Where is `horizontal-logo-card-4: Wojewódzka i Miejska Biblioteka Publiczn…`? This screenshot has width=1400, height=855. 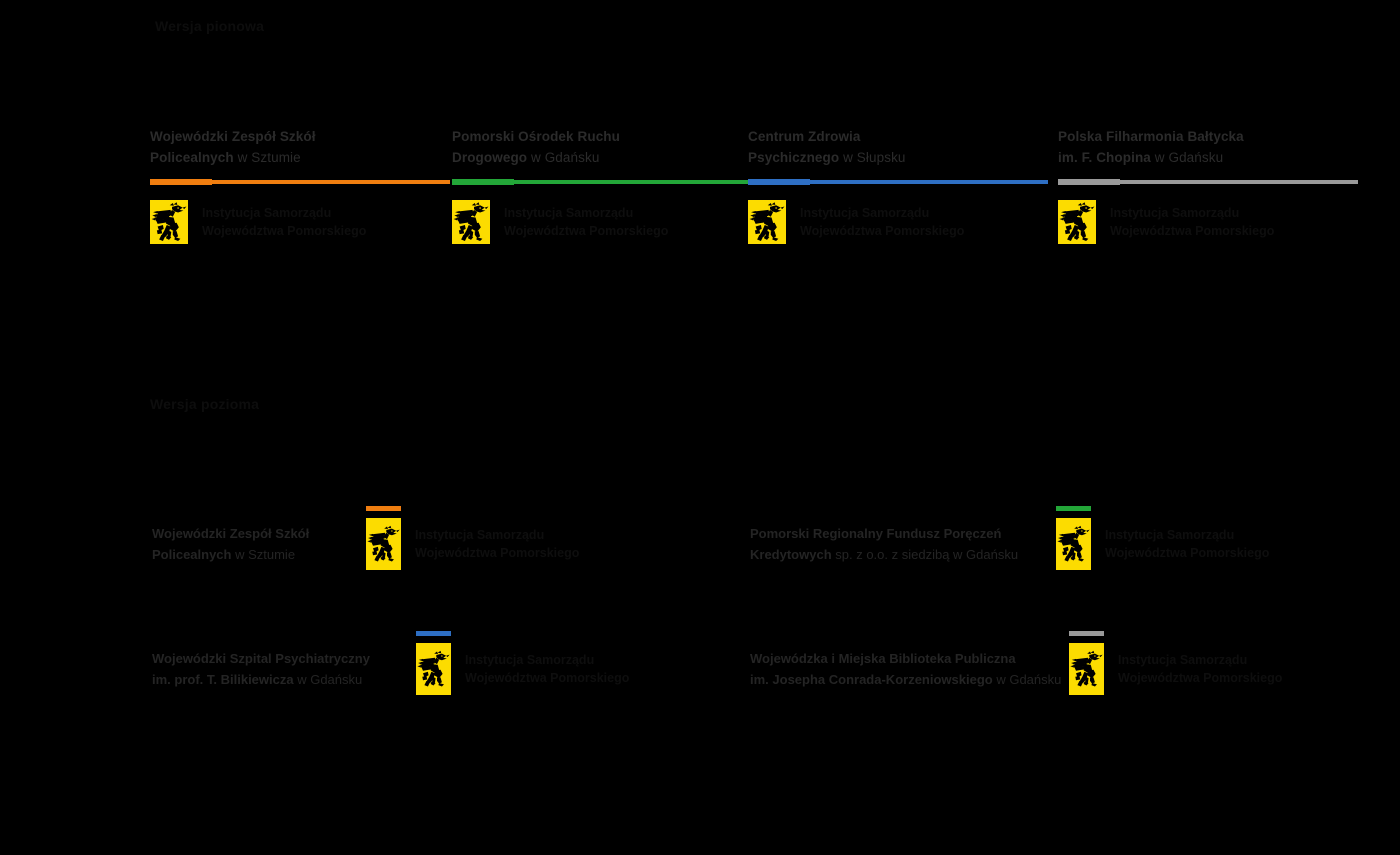
horizontal-logo-card-4: Wojewódzka i Miejska Biblioteka Publiczn… is located at coordinates (1016, 663).